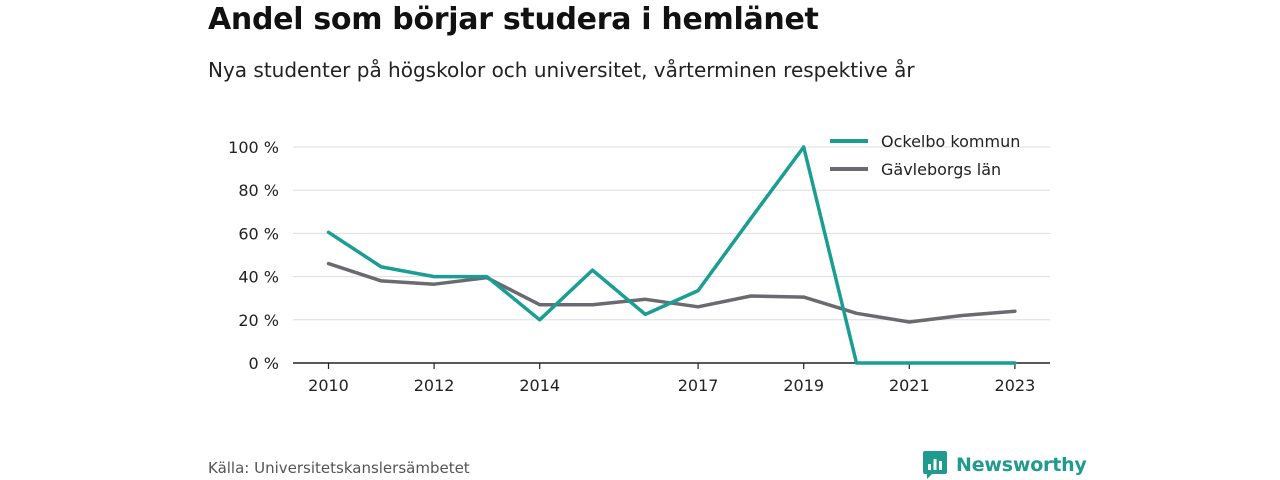  What do you see at coordinates (909, 385) in the screenshot?
I see `x-tick-label: 2021` at bounding box center [909, 385].